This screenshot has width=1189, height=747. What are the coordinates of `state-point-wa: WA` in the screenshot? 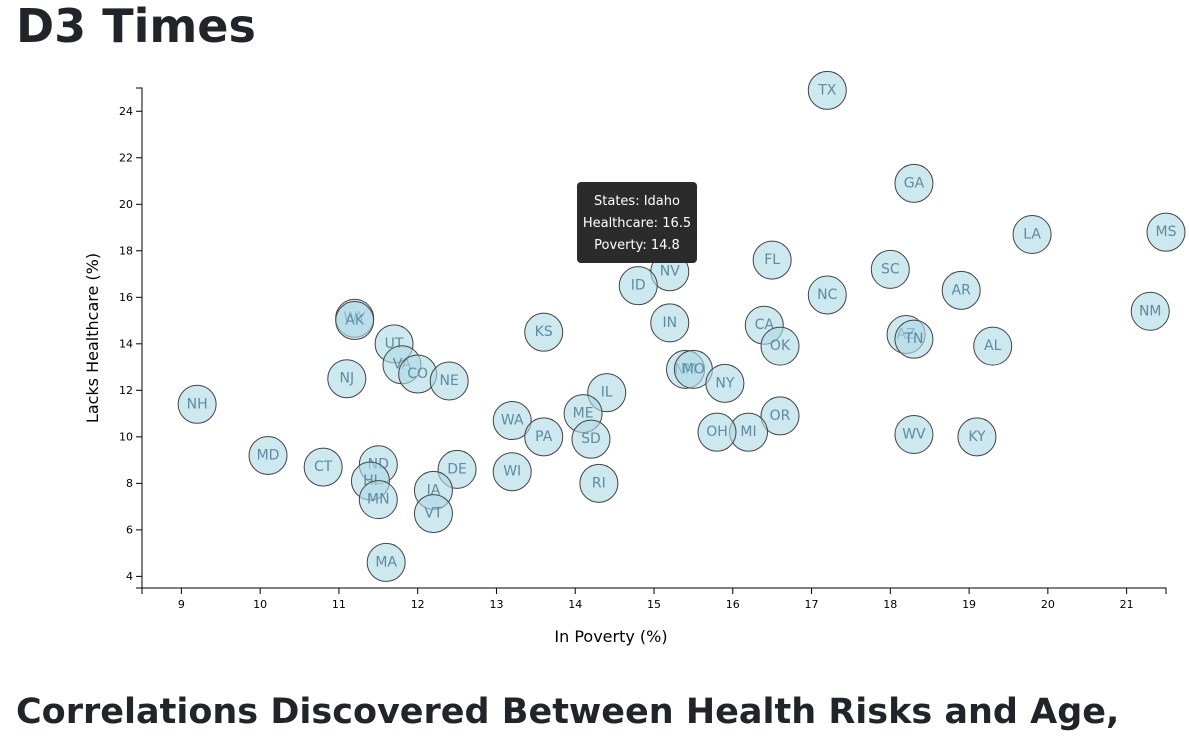 It's located at (512, 421).